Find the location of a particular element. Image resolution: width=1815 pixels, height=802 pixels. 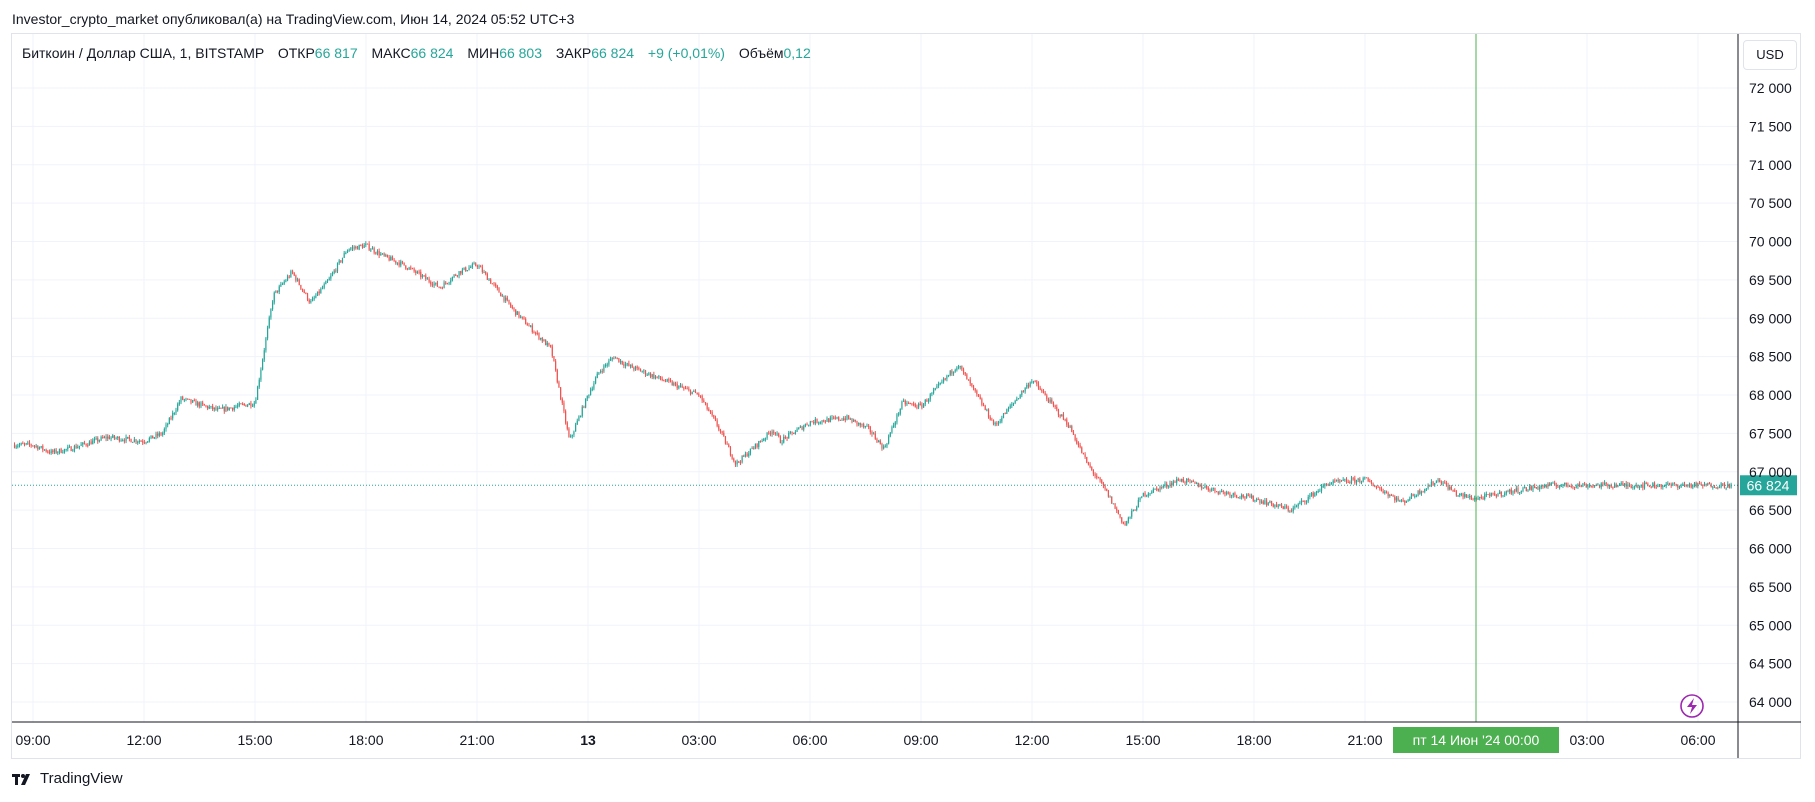

symbol-name: Биткоин / Доллар США, 1, BITSTAMP is located at coordinates (143, 53).